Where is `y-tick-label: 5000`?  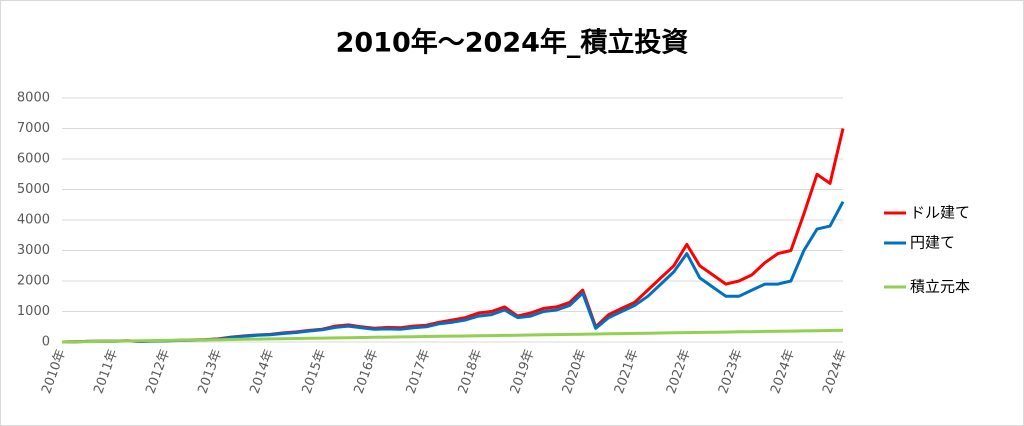
y-tick-label: 5000 is located at coordinates (33, 189).